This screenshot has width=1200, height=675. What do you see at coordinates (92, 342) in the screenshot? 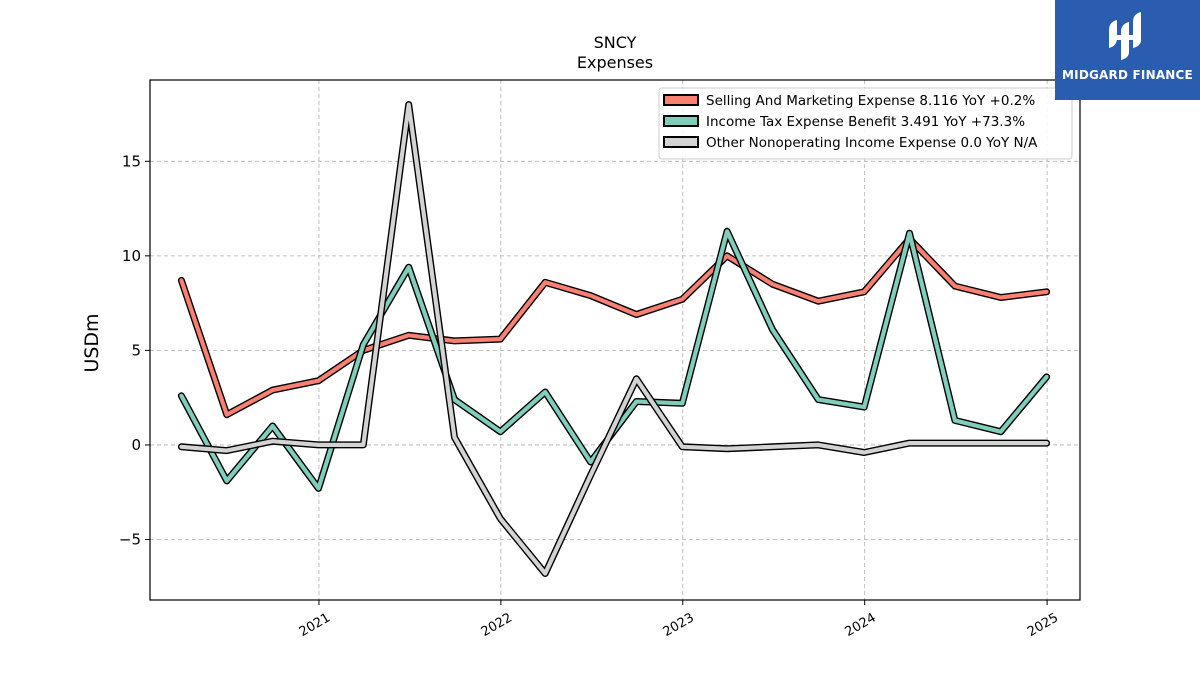
I see `y-axis-label: USDm` at bounding box center [92, 342].